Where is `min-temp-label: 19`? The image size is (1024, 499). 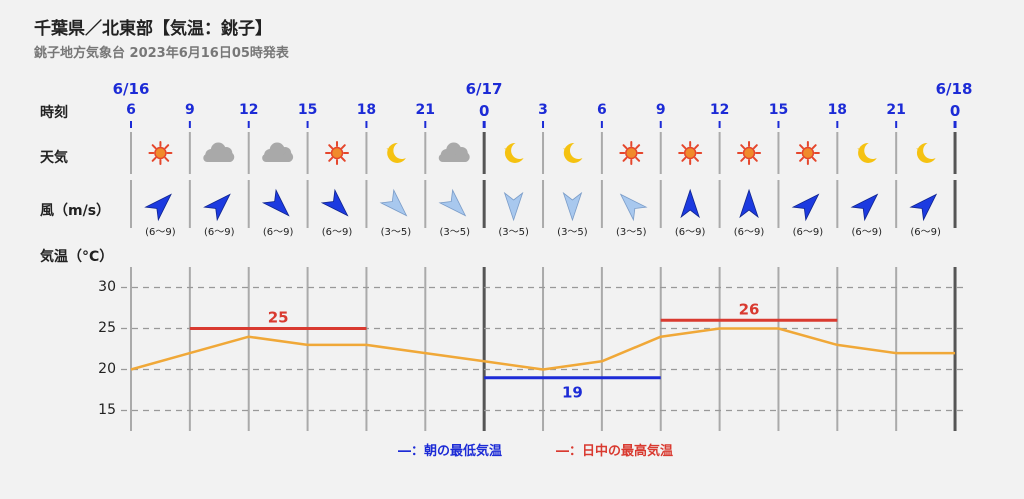 min-temp-label: 19 is located at coordinates (572, 393).